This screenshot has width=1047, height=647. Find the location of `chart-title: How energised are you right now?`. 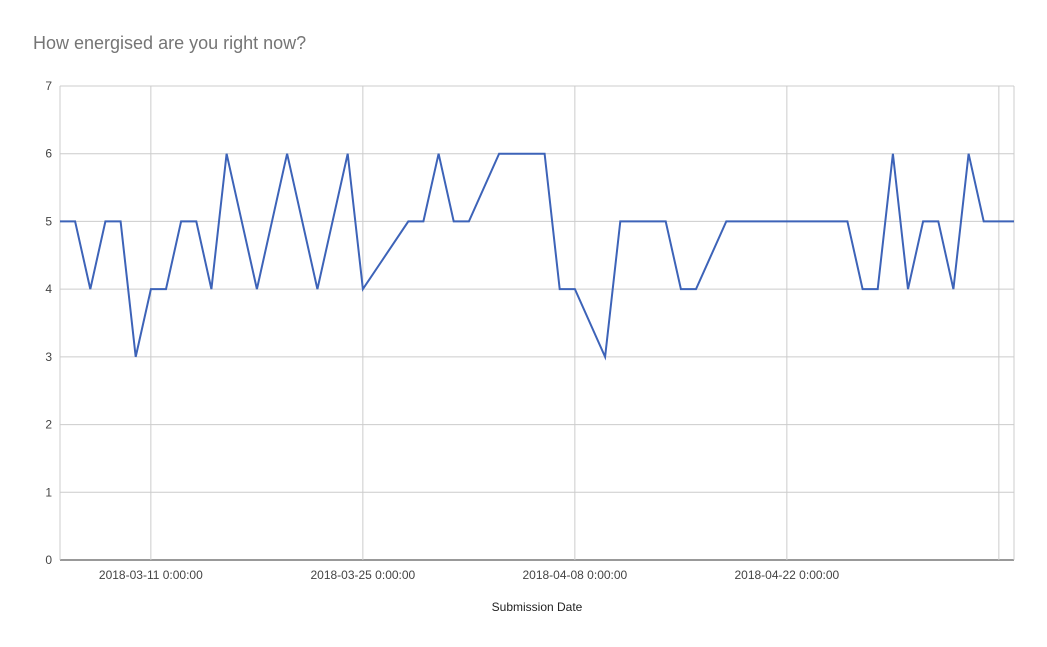

chart-title: How energised are you right now? is located at coordinates (170, 43).